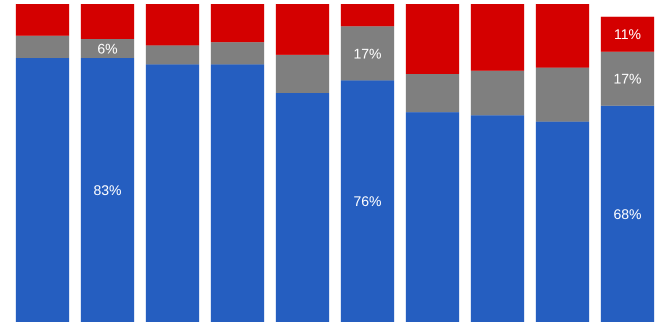 The width and height of the screenshot is (670, 330). Describe the element at coordinates (107, 190) in the screenshot. I see `data-label: 83%` at that location.